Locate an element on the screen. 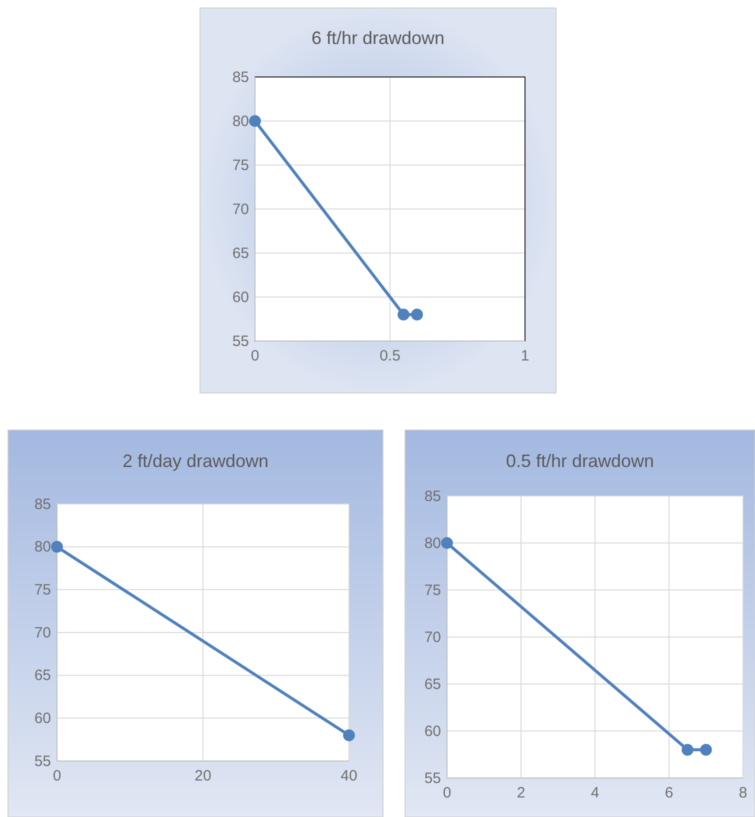 Image resolution: width=755 pixels, height=817 pixels. x-tick-label: 20 is located at coordinates (203, 776).